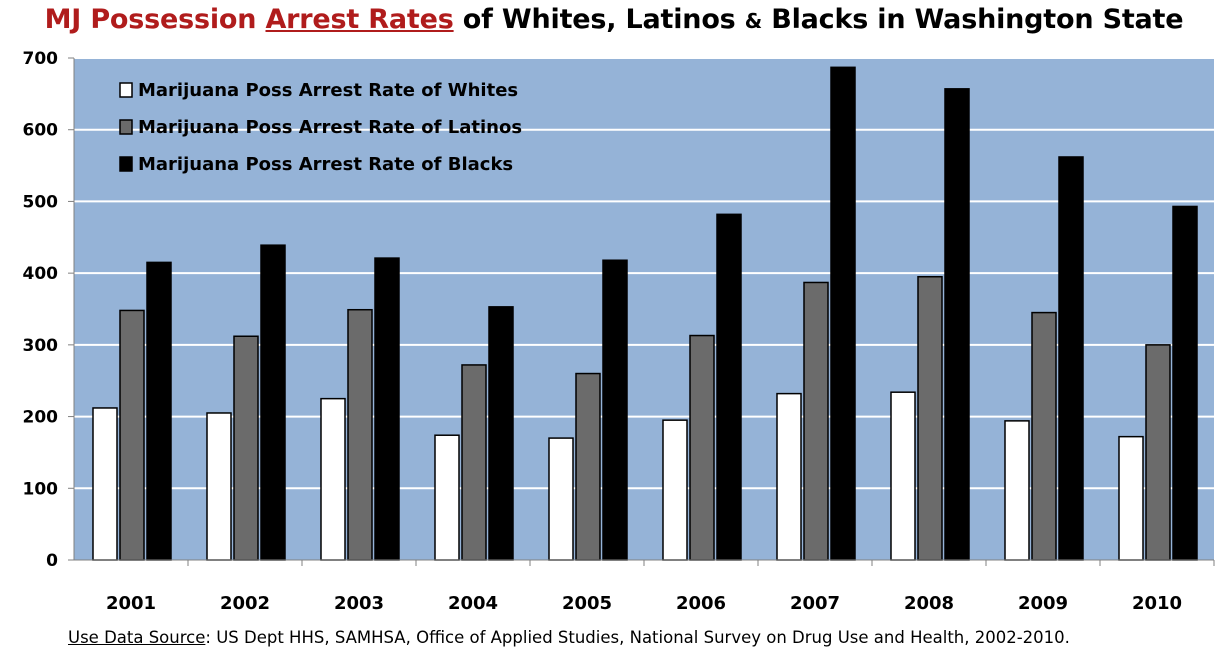 The height and width of the screenshot is (656, 1228). I want to click on x-tick-label: 2003, so click(359, 603).